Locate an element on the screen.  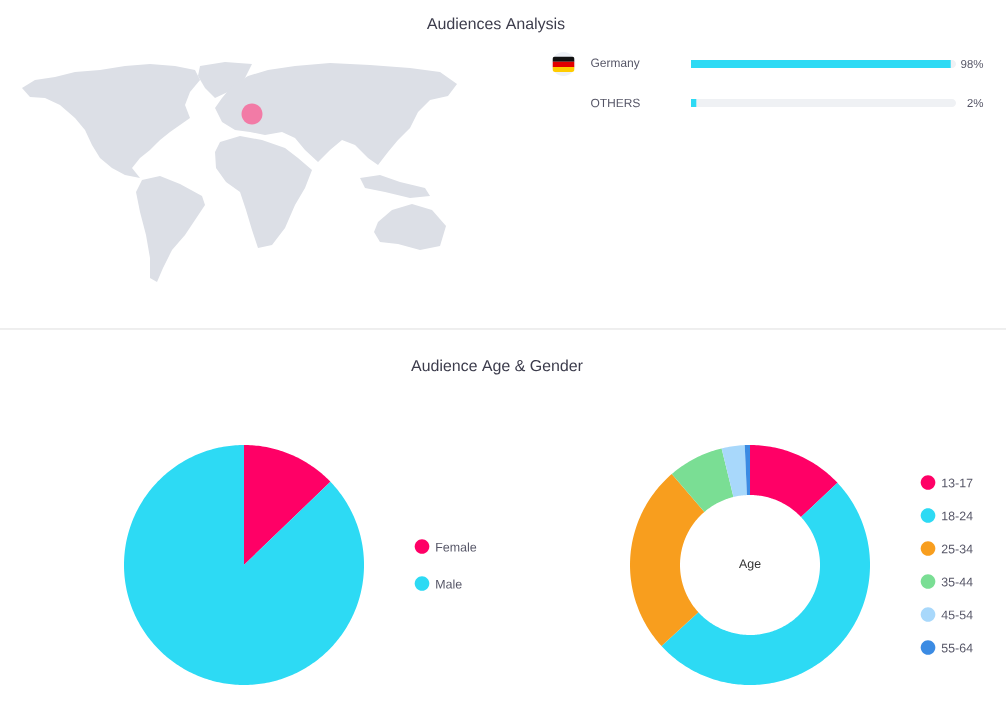
data-label: 98% is located at coordinates (972, 64).